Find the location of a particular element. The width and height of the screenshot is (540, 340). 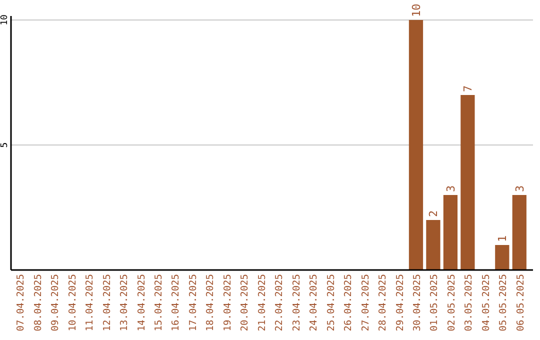

x-tick-label: 28.04.2025 is located at coordinates (383, 303).